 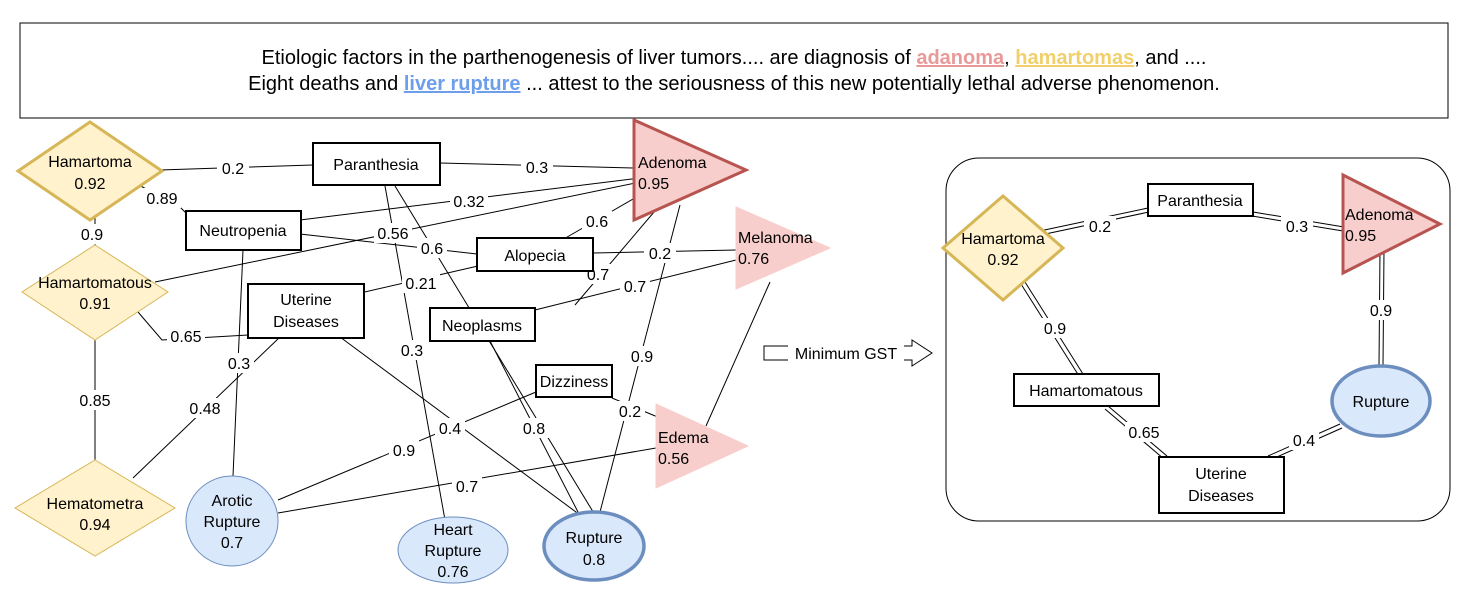 I want to click on node-hamartomatous: Hamartomatous 0.91, so click(x=95, y=292).